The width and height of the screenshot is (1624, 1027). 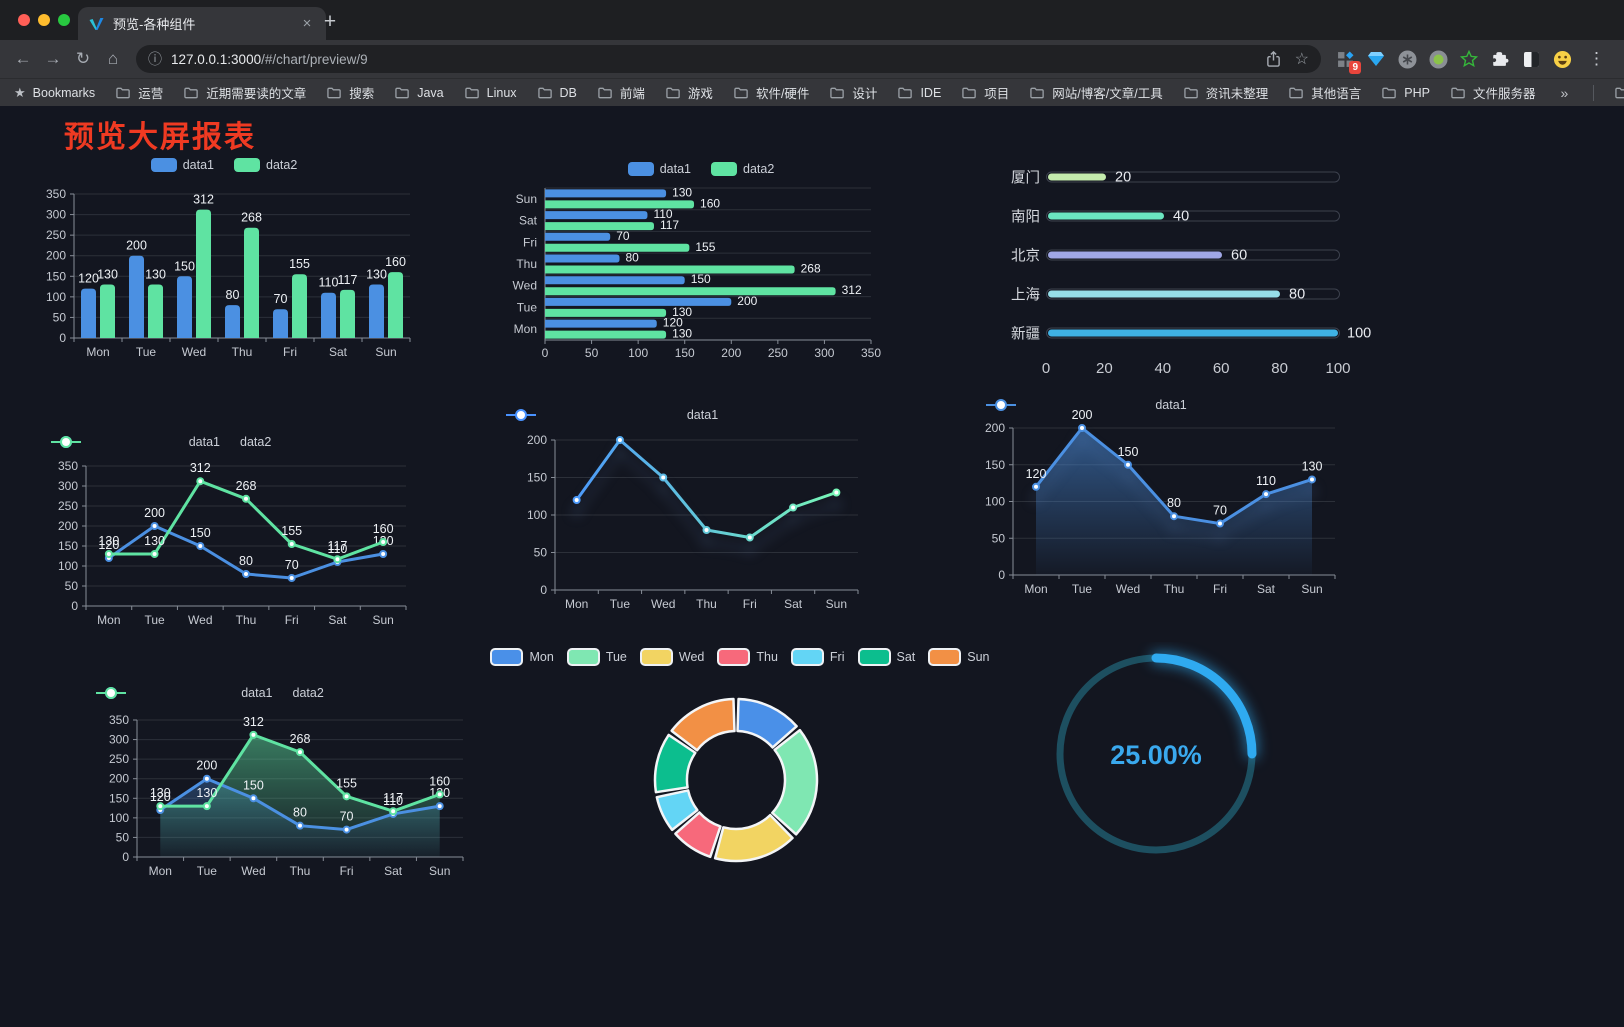 I want to click on bookmark-item: 项目, so click(x=985, y=92).